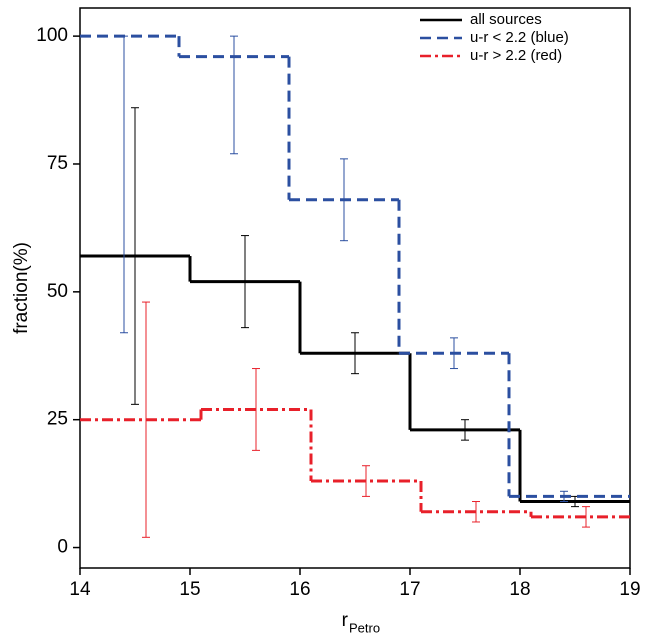 This screenshot has height=640, width=647. I want to click on y-tick-label: 100, so click(52, 35).